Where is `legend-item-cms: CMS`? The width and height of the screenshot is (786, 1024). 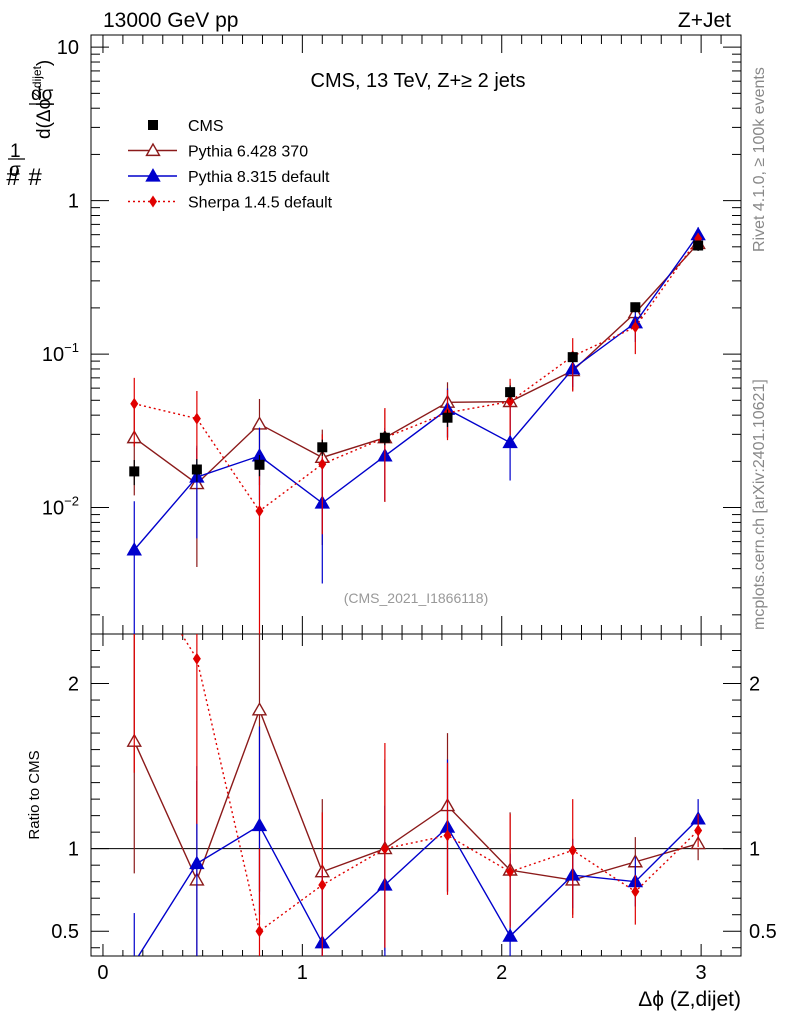 legend-item-cms: CMS is located at coordinates (186, 126).